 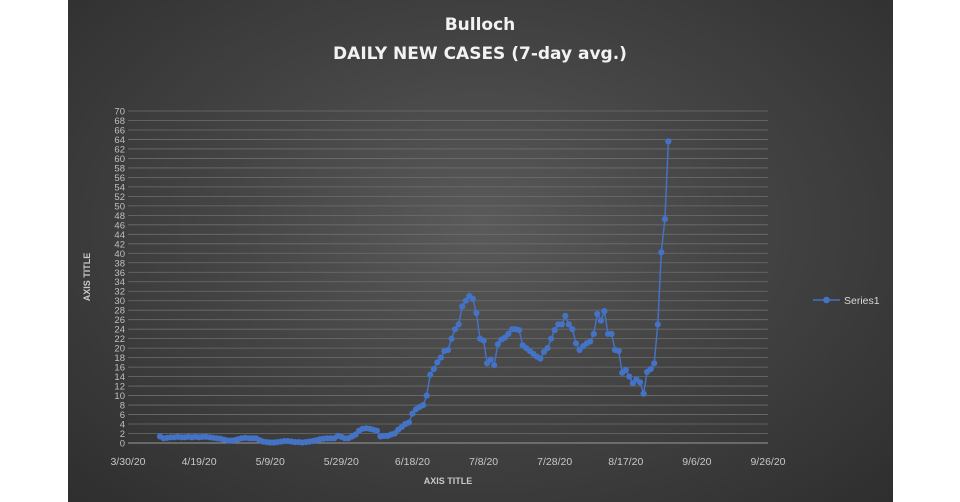 What do you see at coordinates (341, 462) in the screenshot?
I see `x-tick-label: 5/29/20` at bounding box center [341, 462].